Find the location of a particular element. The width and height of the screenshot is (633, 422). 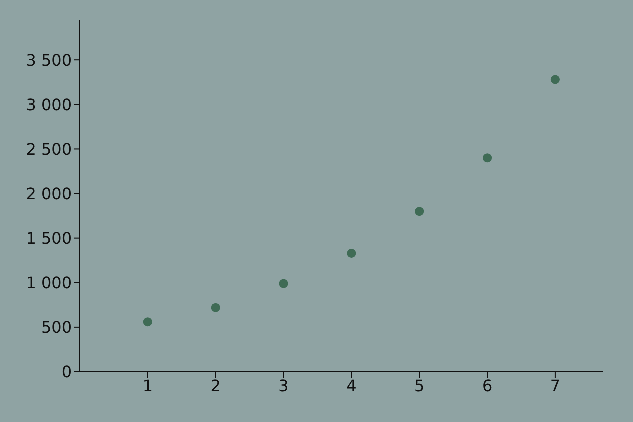

y-tick-label: 1 000 is located at coordinates (49, 283).